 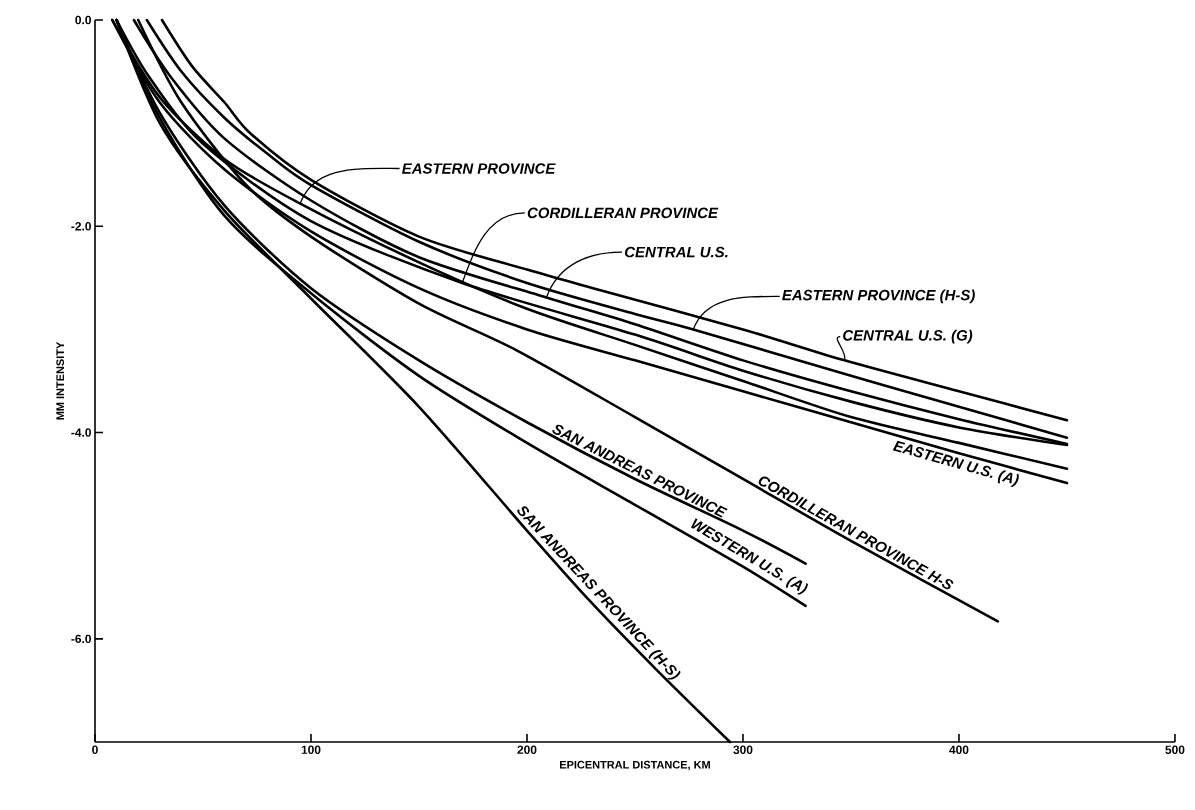 I want to click on annotation: CENTRAL U.S., so click(x=676, y=252).